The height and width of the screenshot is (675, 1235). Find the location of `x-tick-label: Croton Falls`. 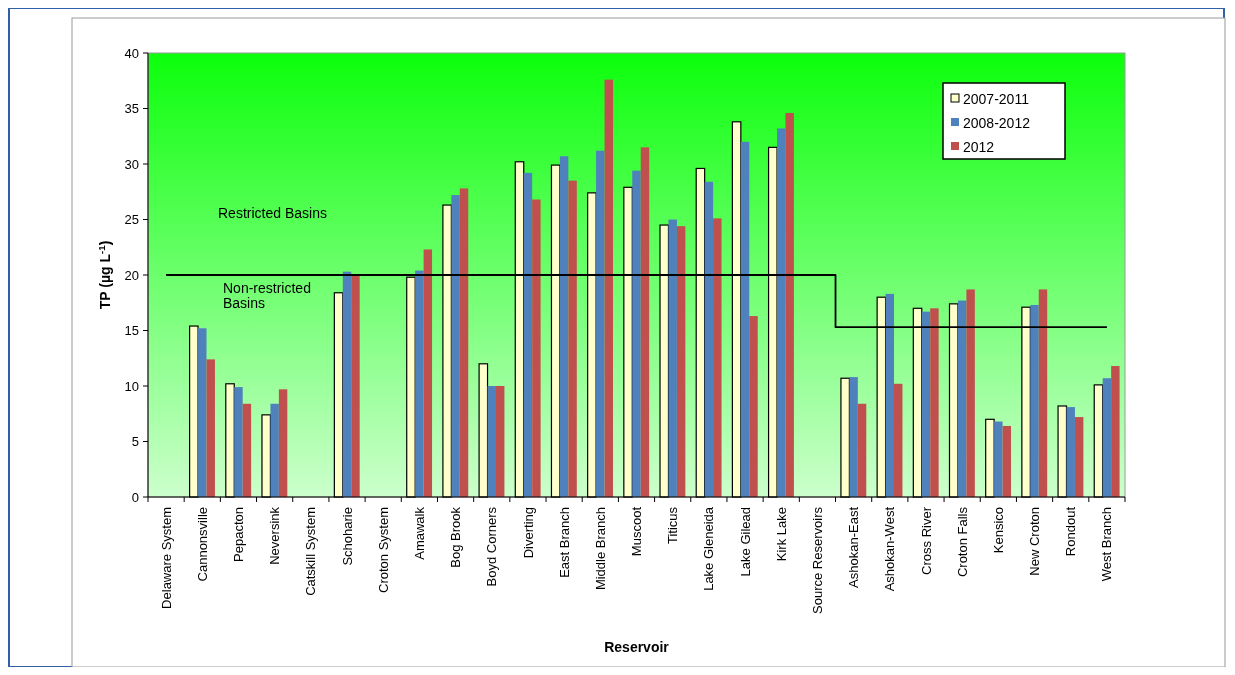

x-tick-label: Croton Falls is located at coordinates (962, 542).